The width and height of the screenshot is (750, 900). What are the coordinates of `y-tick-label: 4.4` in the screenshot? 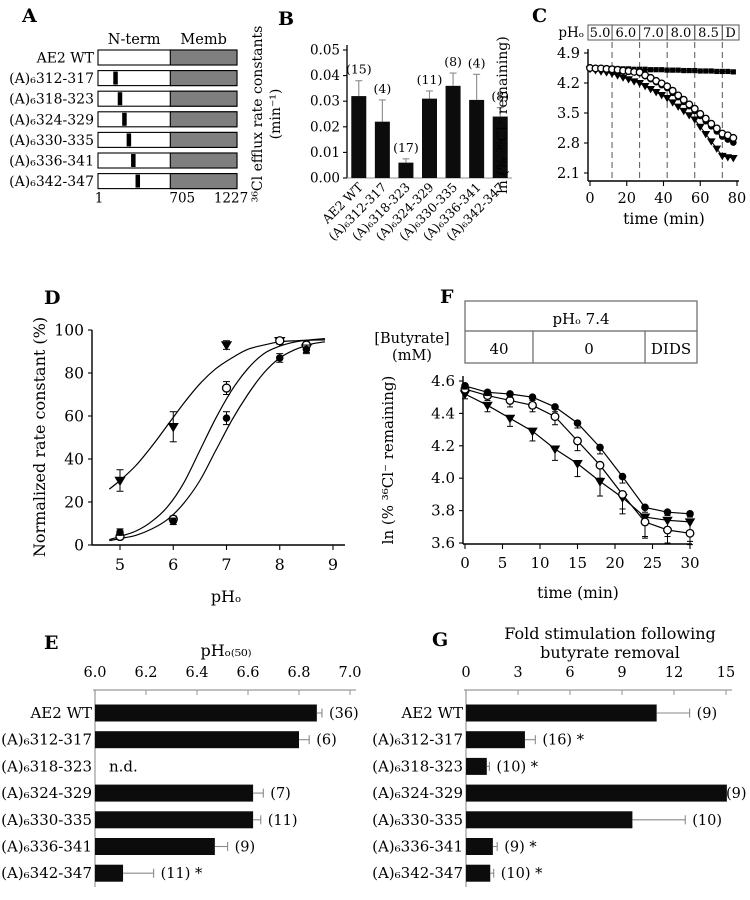 It's located at (443, 413).